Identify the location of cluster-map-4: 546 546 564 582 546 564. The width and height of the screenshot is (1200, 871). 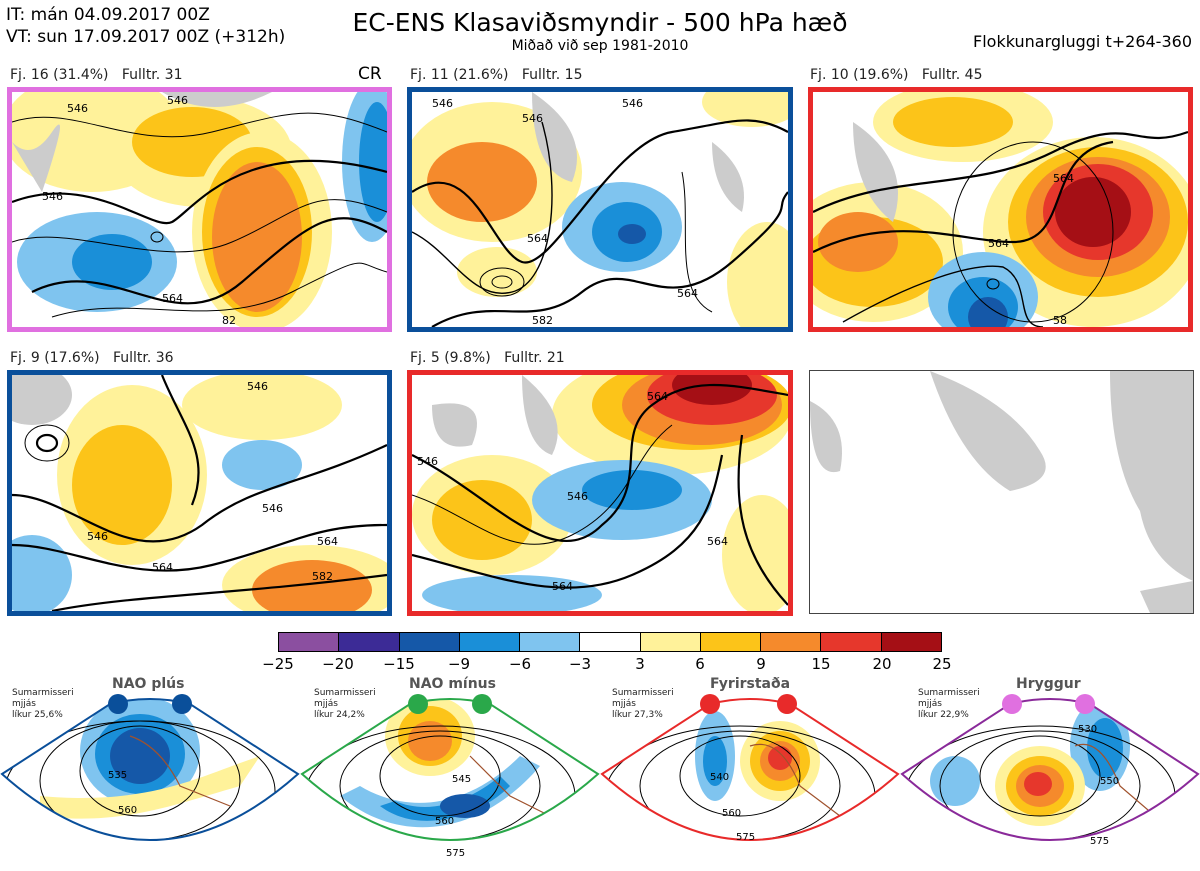
(199, 493).